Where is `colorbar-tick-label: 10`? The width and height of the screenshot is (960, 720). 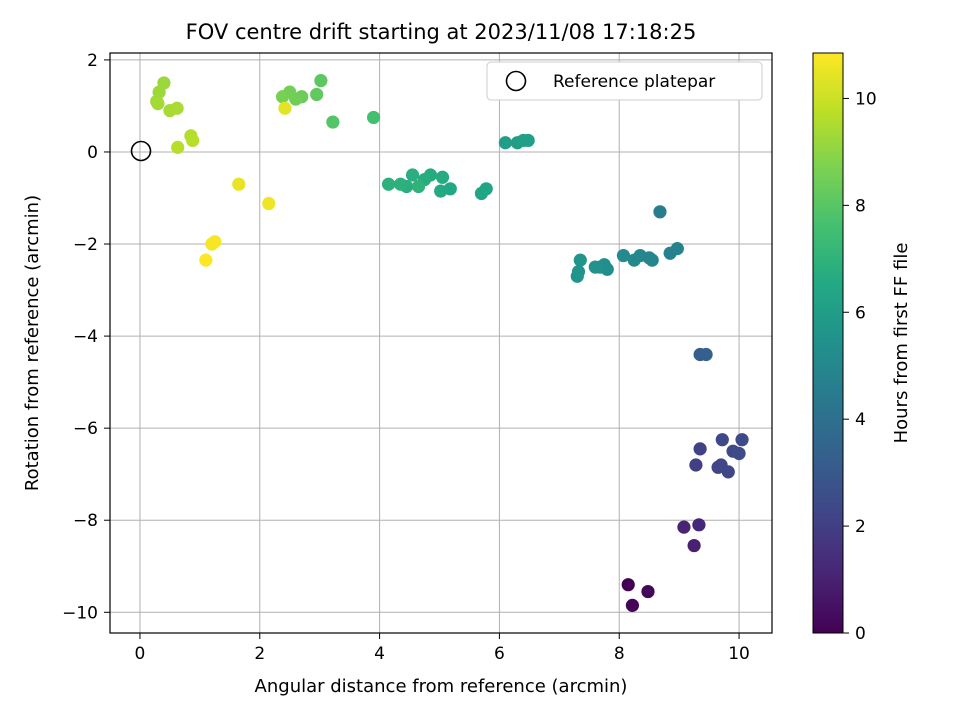
colorbar-tick-label: 10 is located at coordinates (866, 99).